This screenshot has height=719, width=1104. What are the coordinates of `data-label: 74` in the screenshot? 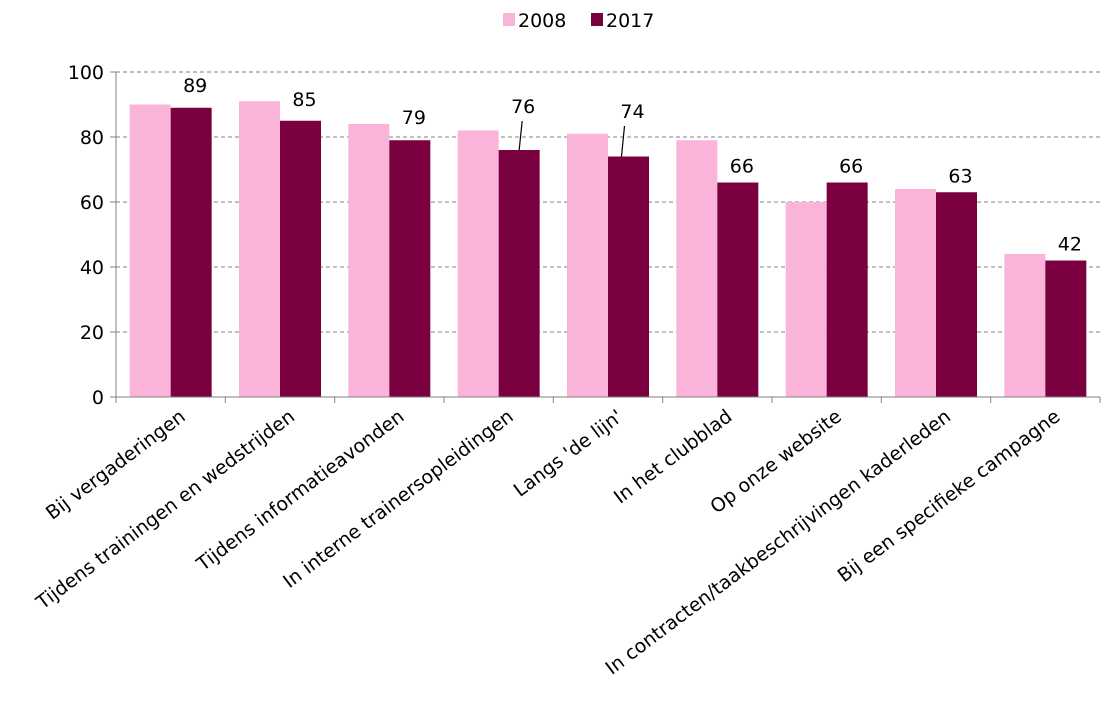 It's located at (632, 112).